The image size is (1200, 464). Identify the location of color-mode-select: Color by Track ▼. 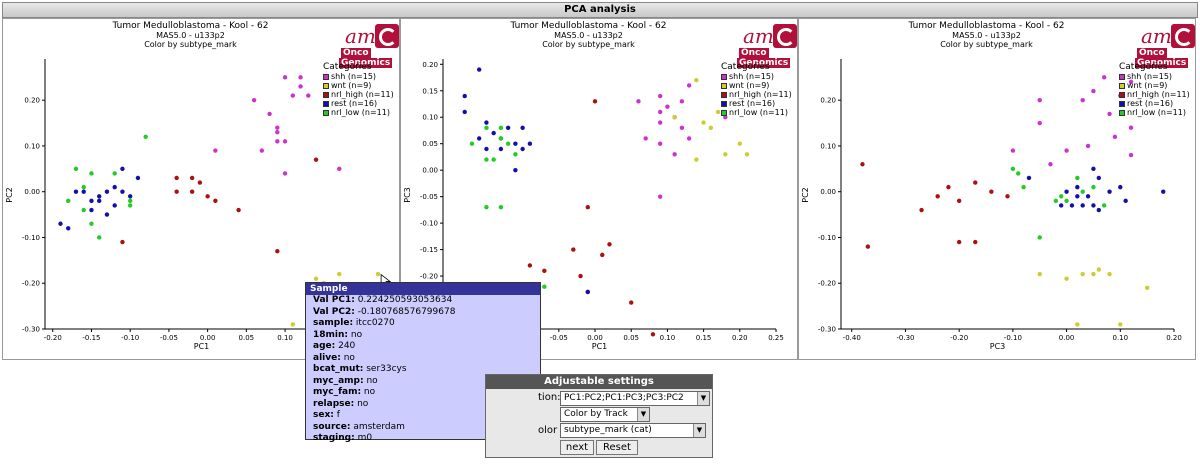
(605, 414).